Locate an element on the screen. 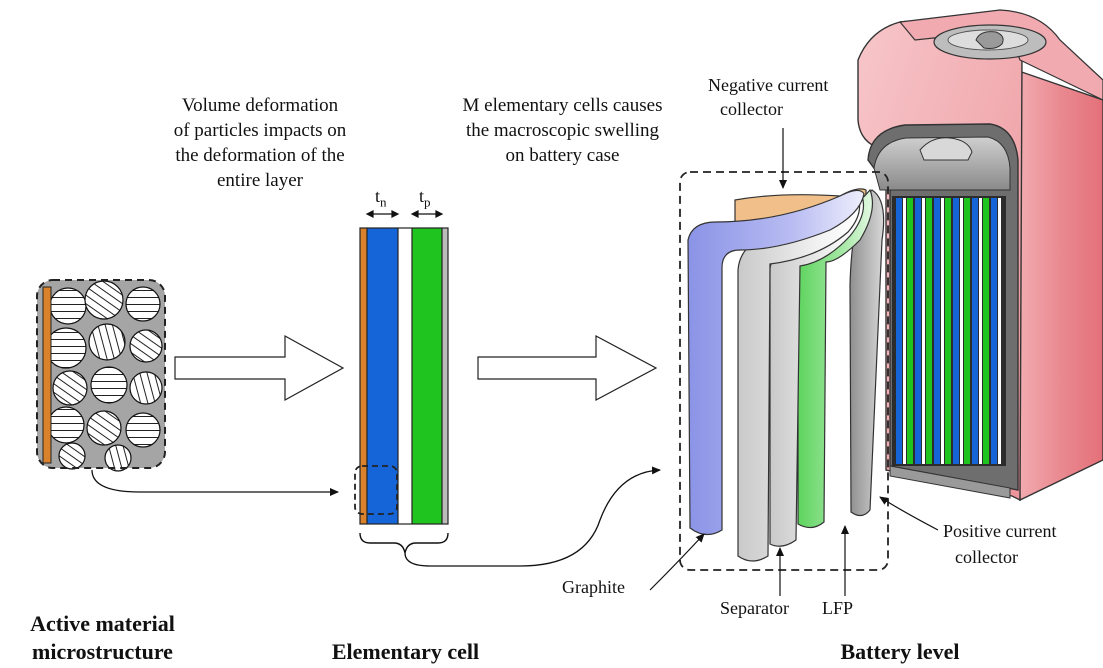 This screenshot has height=668, width=1103. positive-cc-pointer is located at coordinates (909, 513).